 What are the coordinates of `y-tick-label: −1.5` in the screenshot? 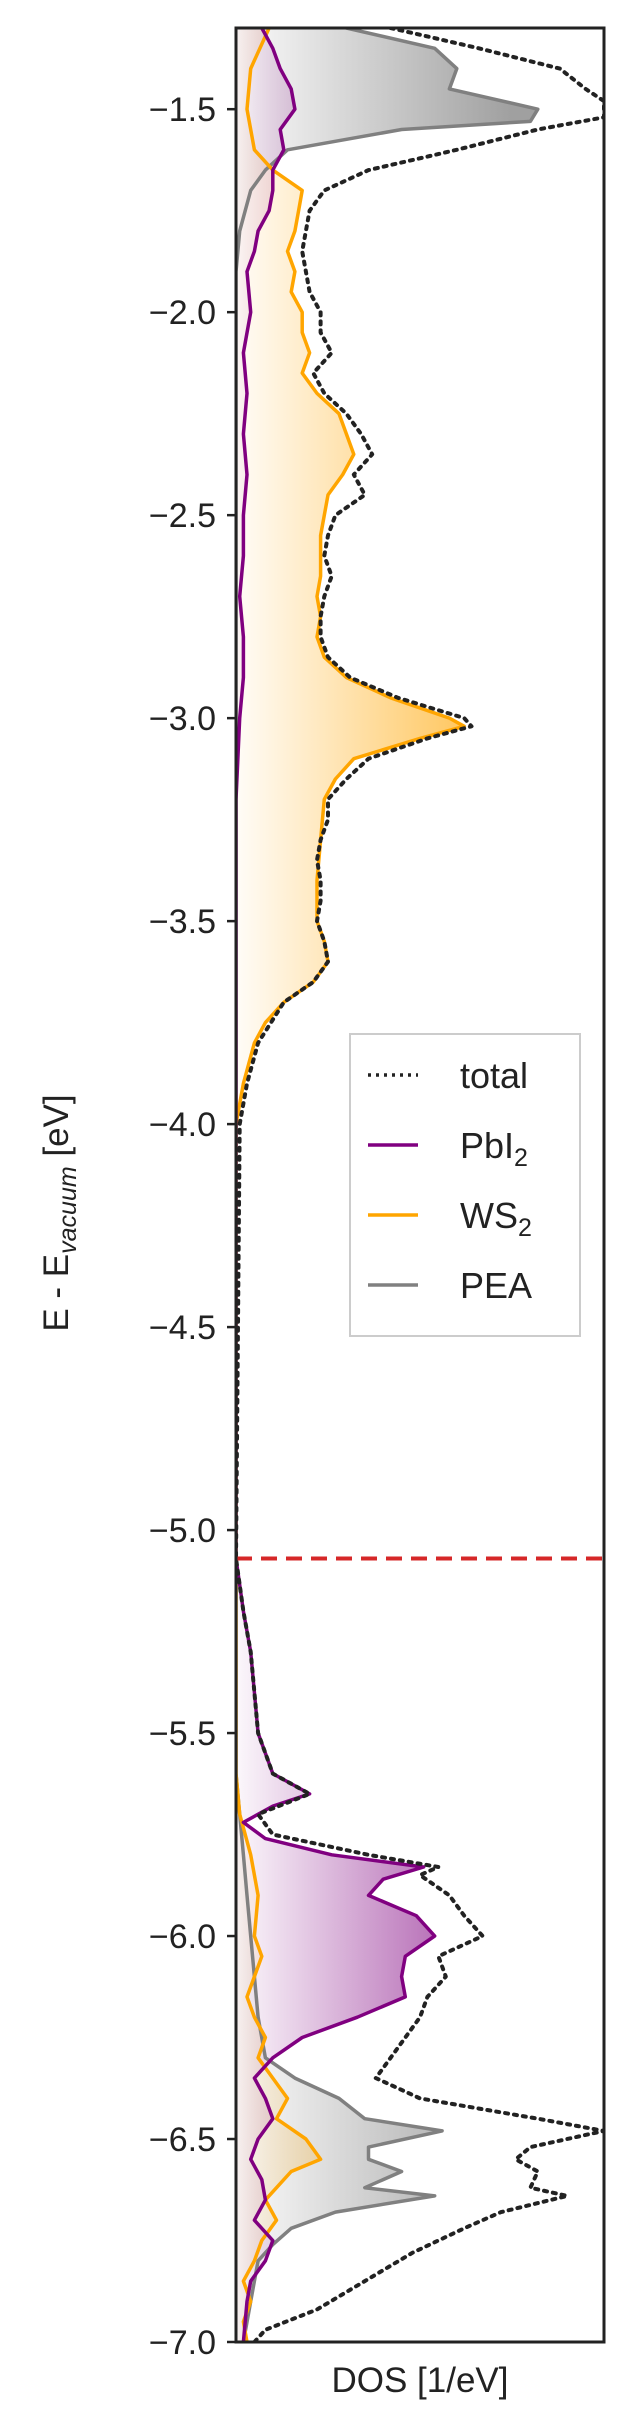 It's located at (182, 110).